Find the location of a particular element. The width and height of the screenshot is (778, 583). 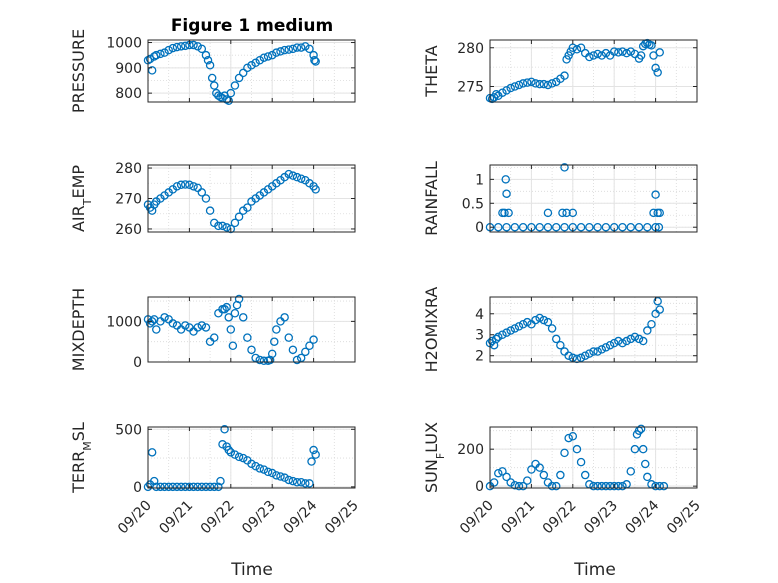

y-tick-label: 0 is located at coordinates (479, 228).